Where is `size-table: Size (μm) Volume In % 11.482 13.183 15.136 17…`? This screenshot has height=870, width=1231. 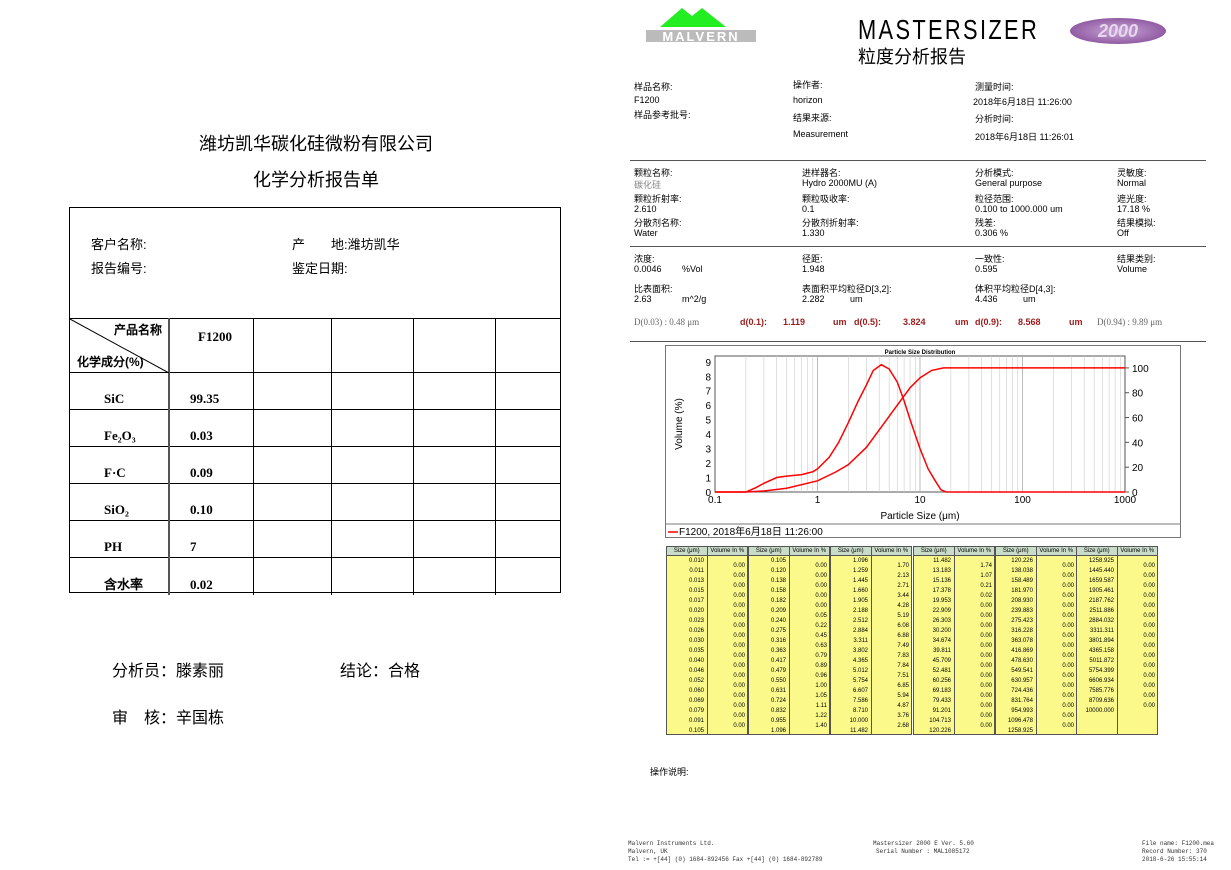
size-table: Size (μm) Volume In % 11.482 13.183 15.136 17… is located at coordinates (954, 640).